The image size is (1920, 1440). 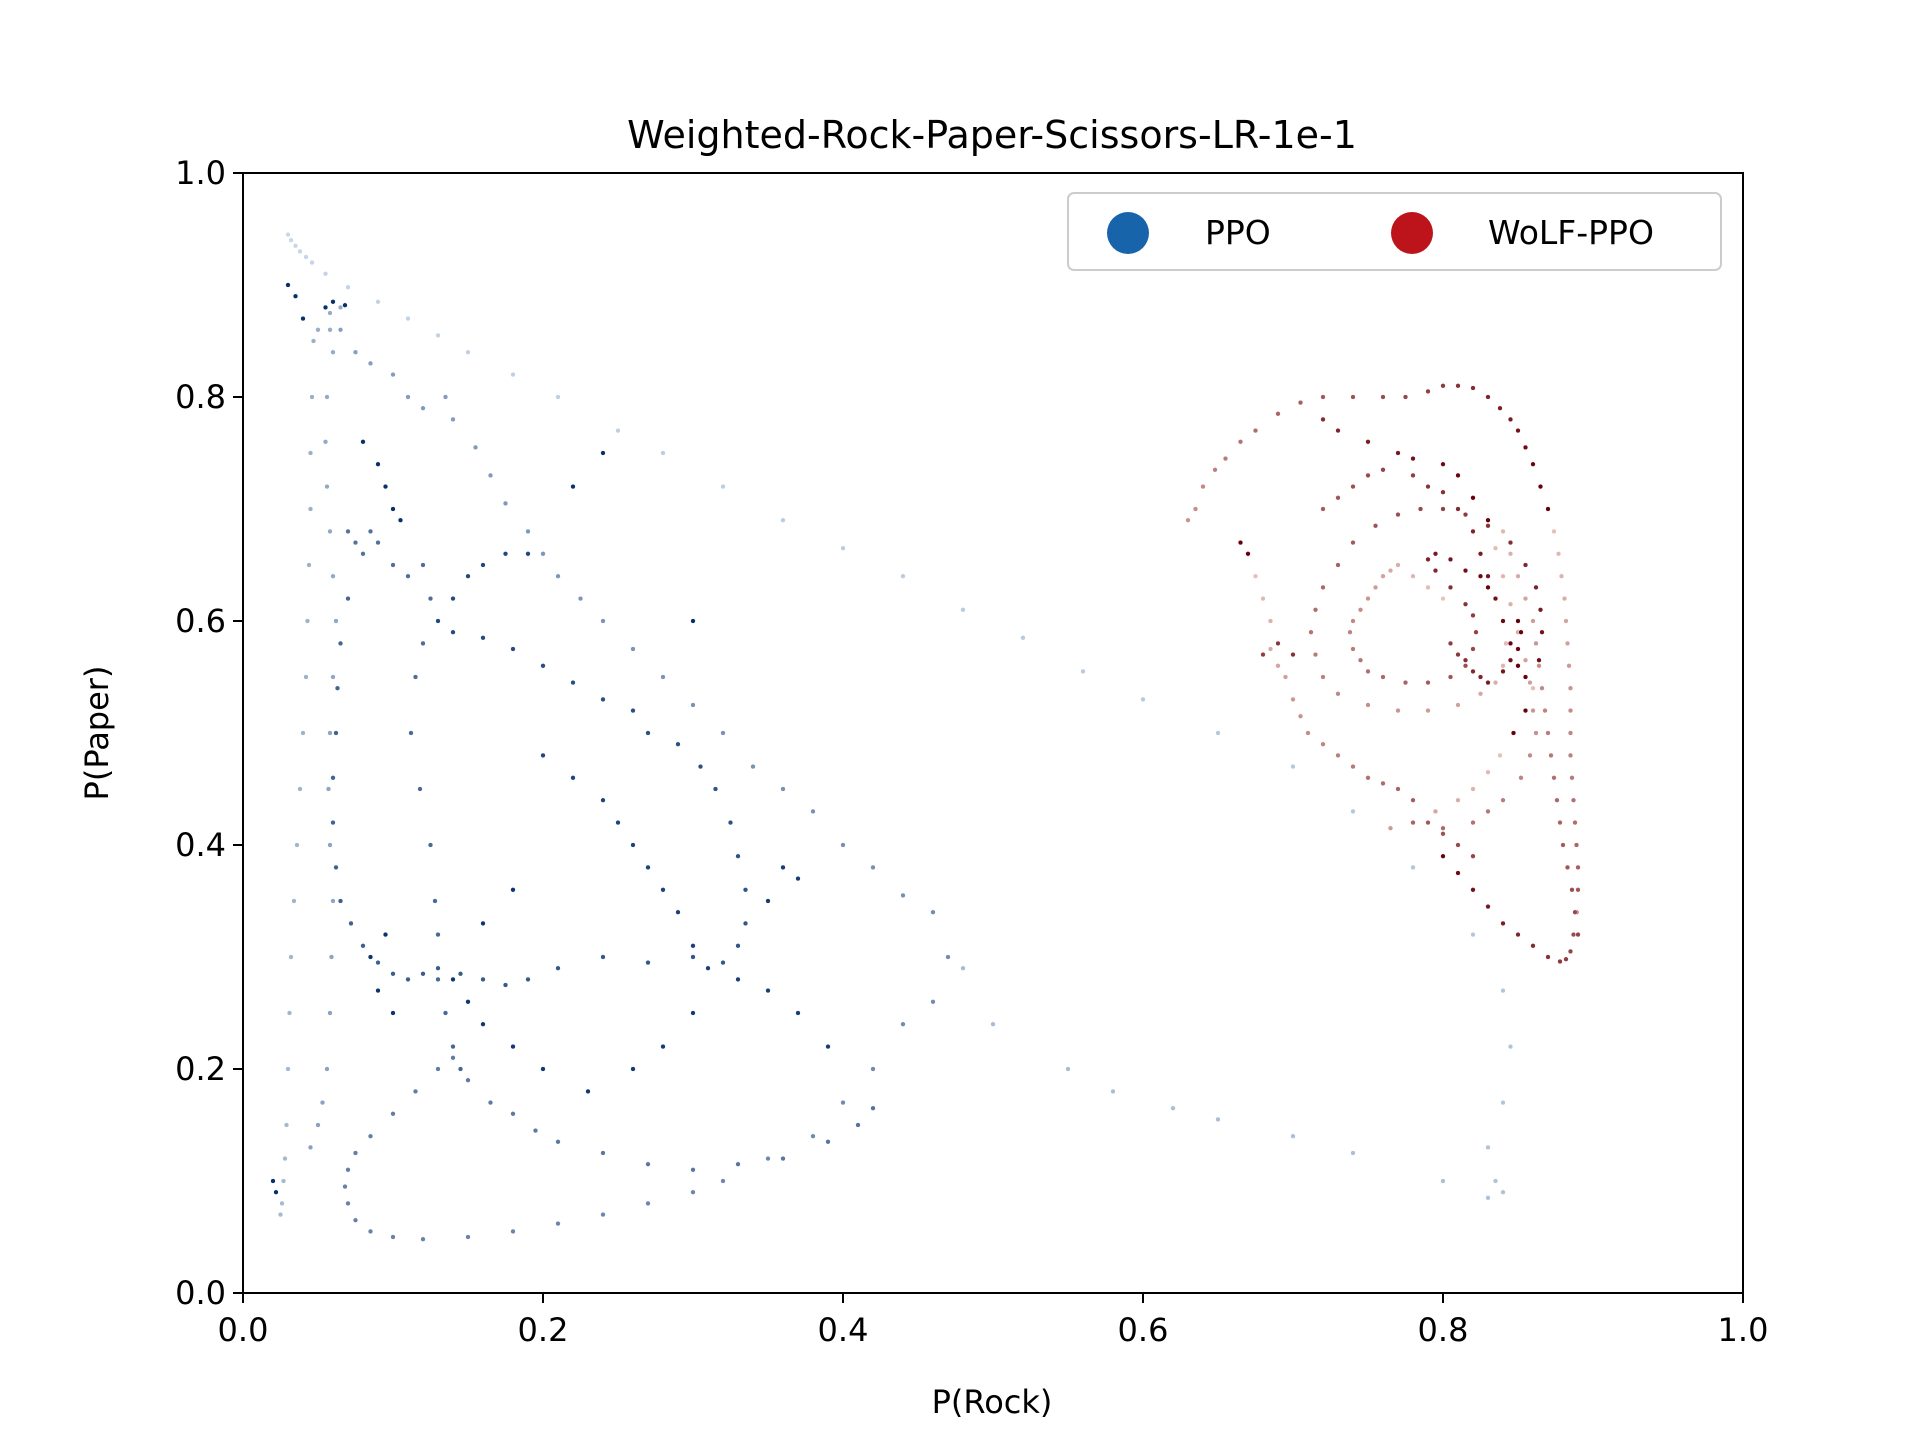 What do you see at coordinates (993, 1321) in the screenshot?
I see `x-axis: 0.0 0.2 0.4 0.6 0.8 1.0` at bounding box center [993, 1321].